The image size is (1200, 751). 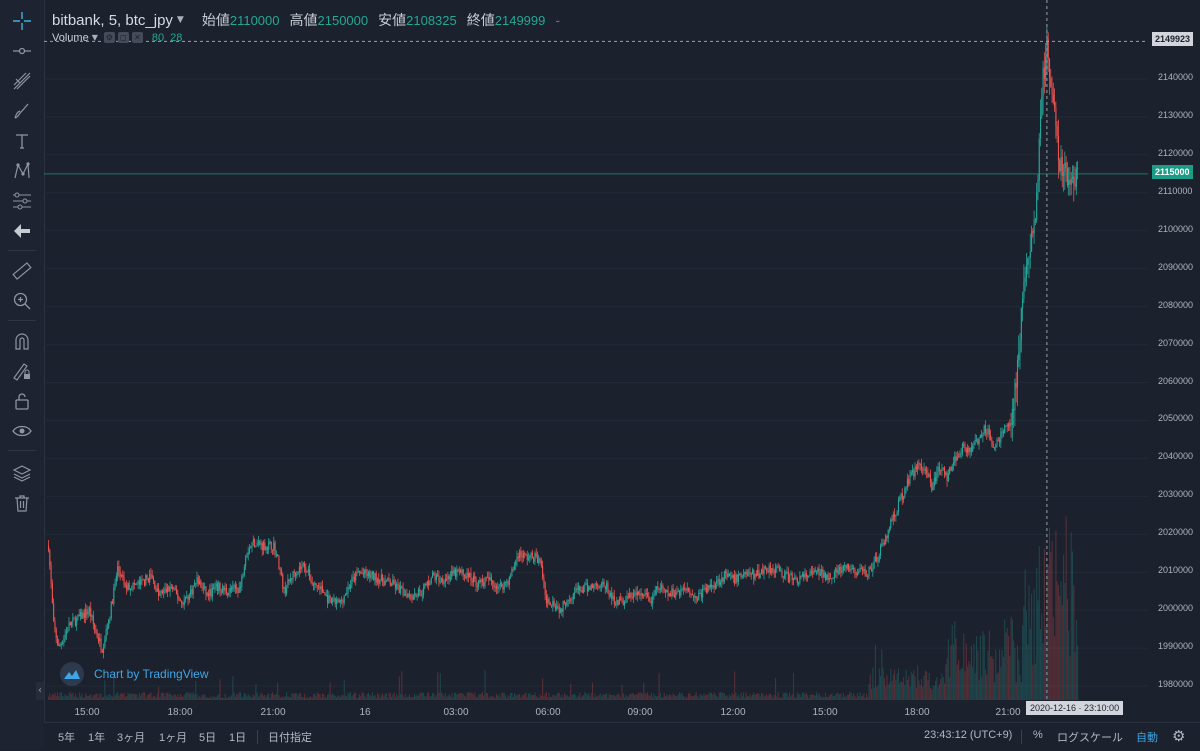 What do you see at coordinates (1147, 738) in the screenshot?
I see `auto-scale-toggle: 自動` at bounding box center [1147, 738].